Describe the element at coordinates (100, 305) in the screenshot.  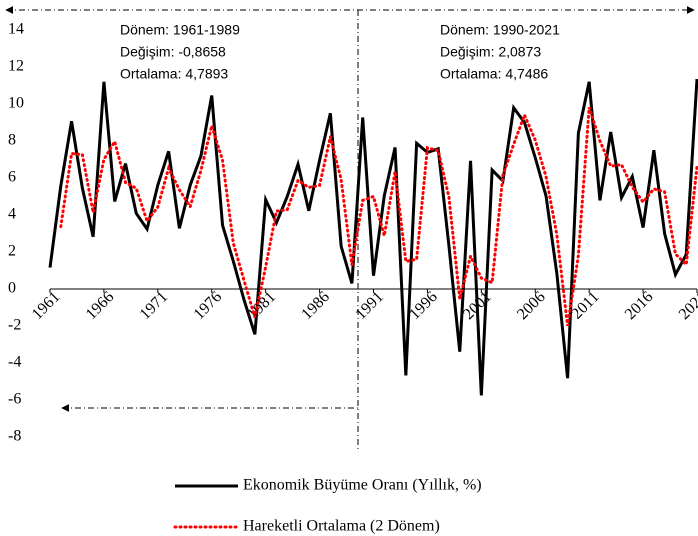
I see `x-tick-label: 1966` at that location.